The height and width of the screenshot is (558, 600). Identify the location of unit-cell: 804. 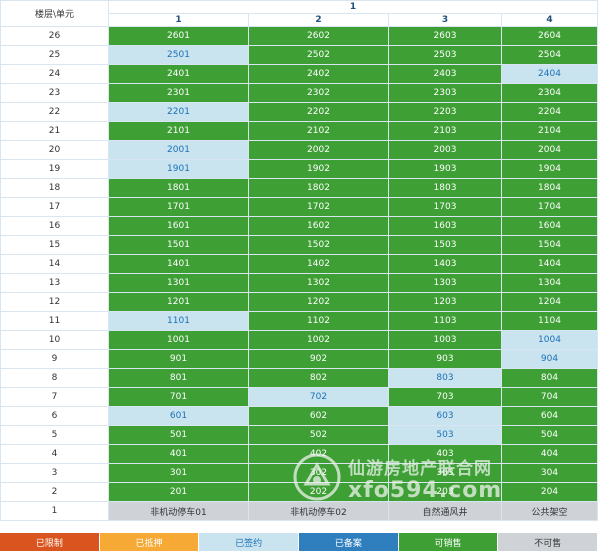
(549, 378).